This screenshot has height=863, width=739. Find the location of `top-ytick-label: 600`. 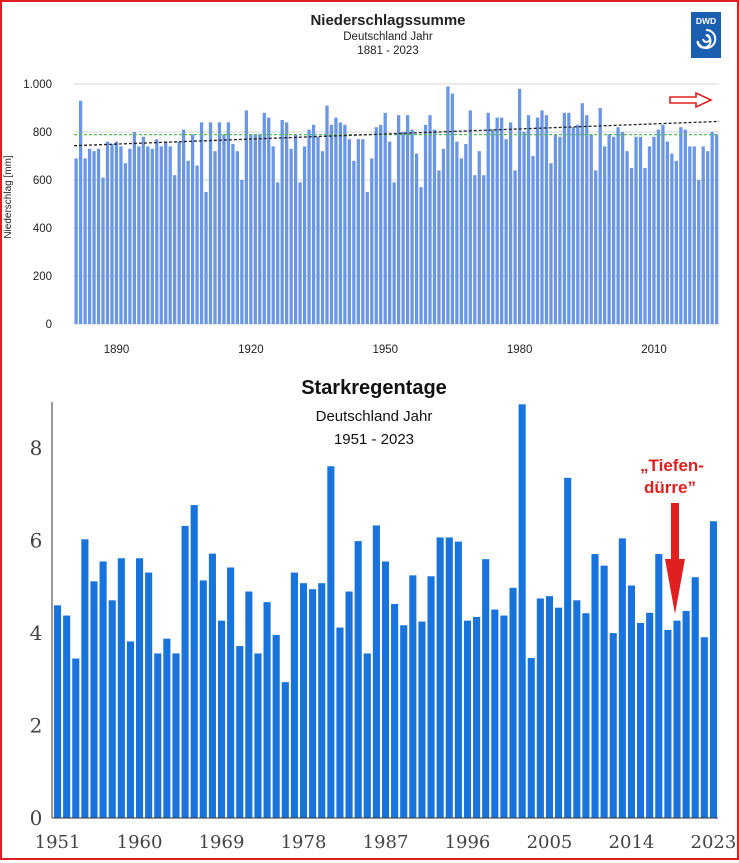

top-ytick-label: 600 is located at coordinates (42, 181).